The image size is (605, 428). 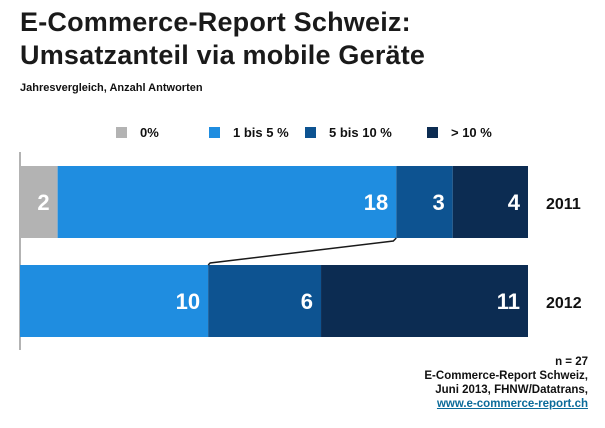 I want to click on data-label-2011-3: 4, so click(x=514, y=202).